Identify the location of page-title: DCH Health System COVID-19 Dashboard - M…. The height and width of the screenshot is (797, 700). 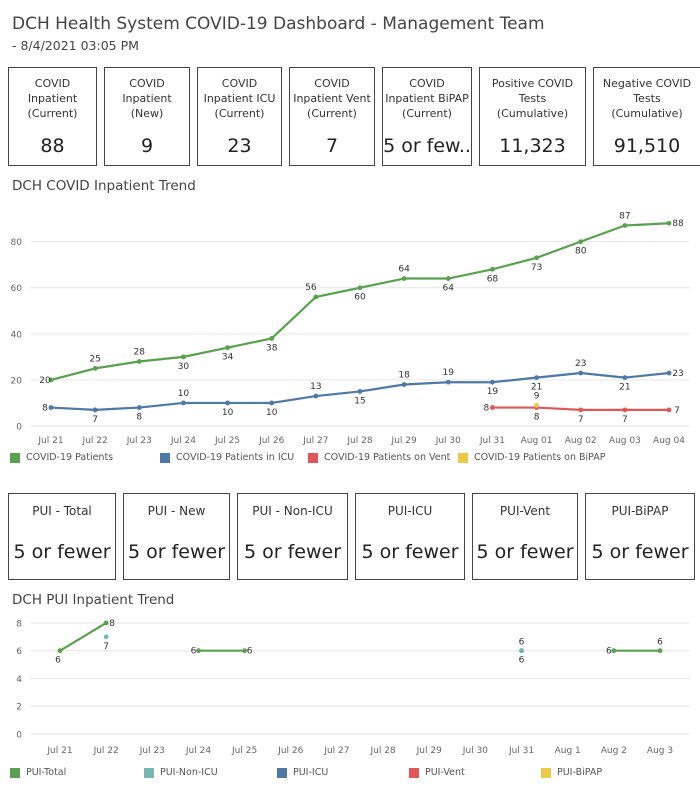
(278, 24).